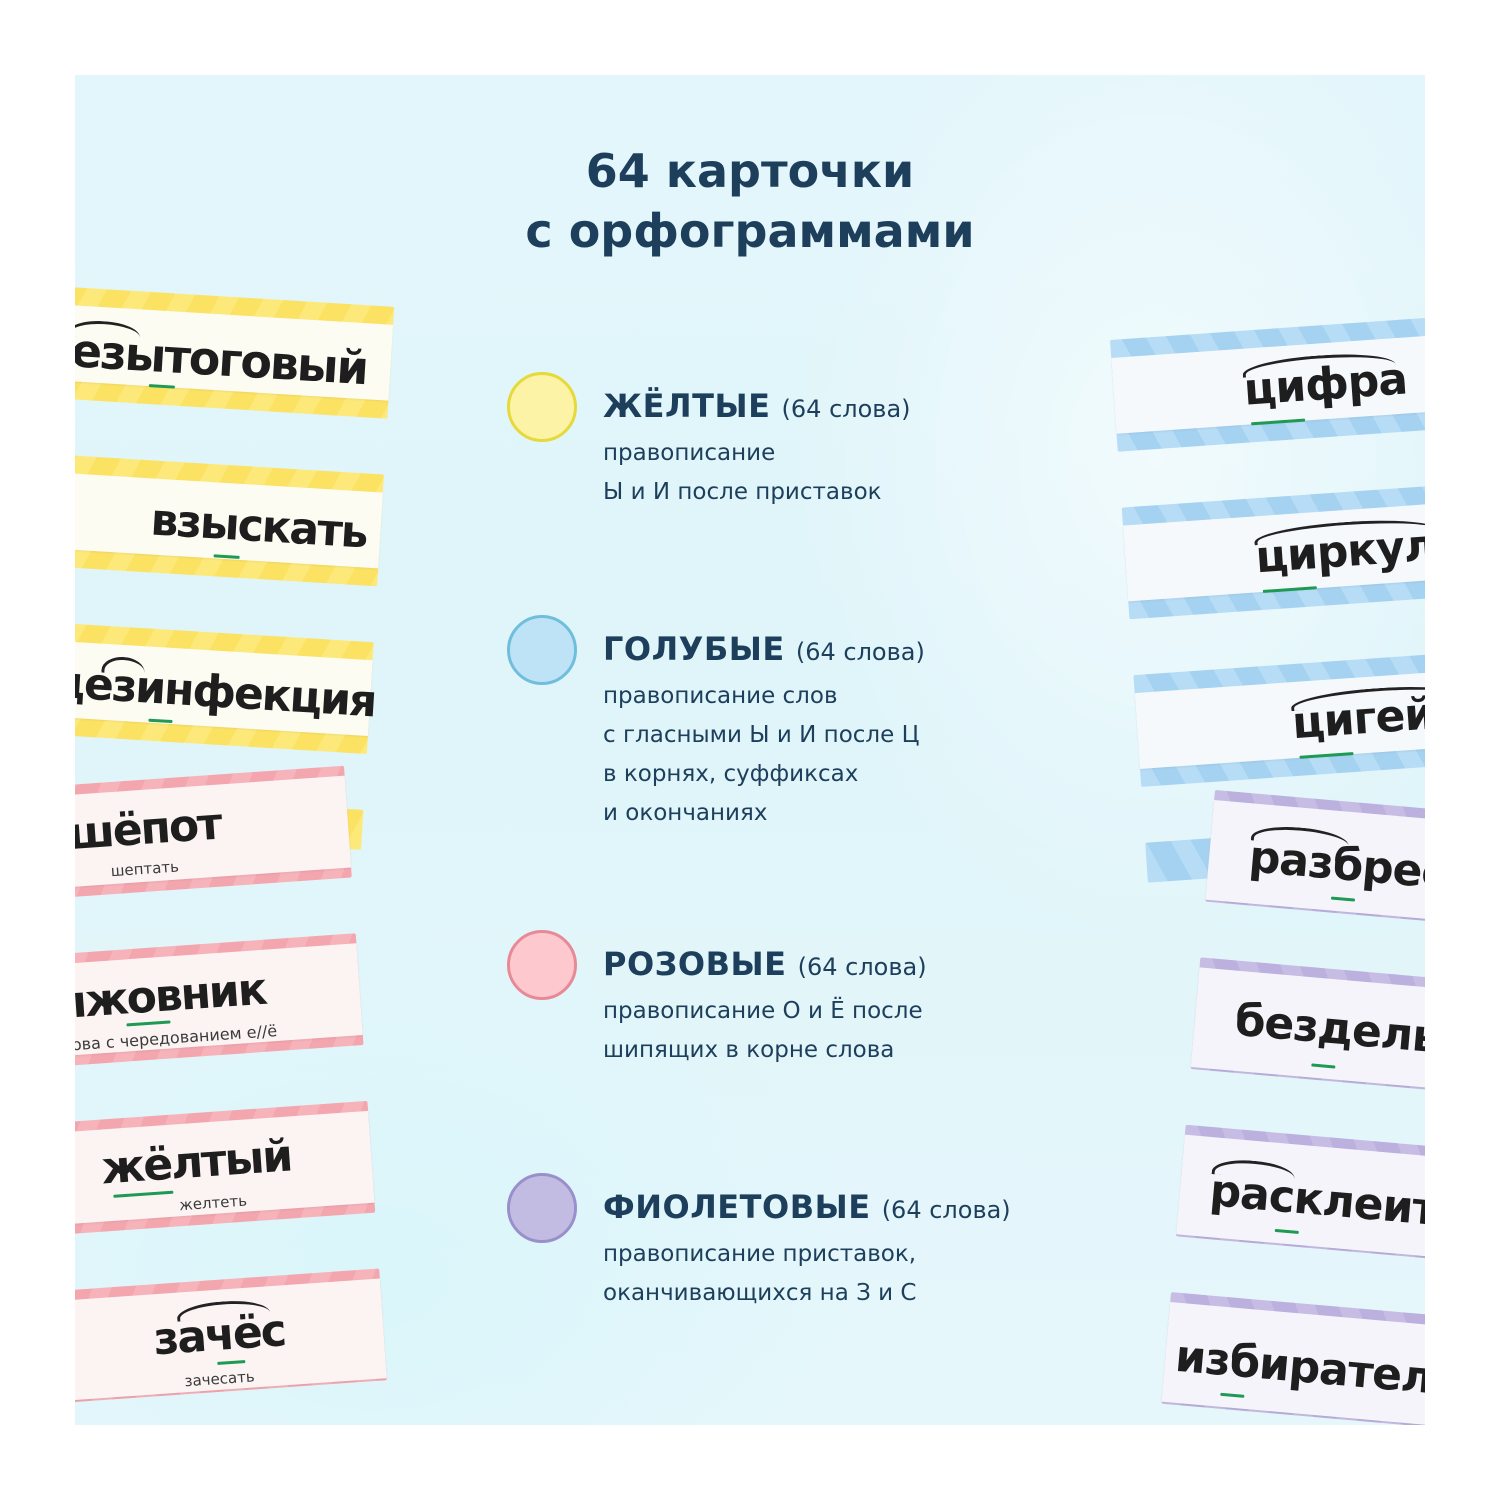 The image size is (1500, 1500). What do you see at coordinates (149, 829) in the screenshot?
I see `card-word: шёпот` at bounding box center [149, 829].